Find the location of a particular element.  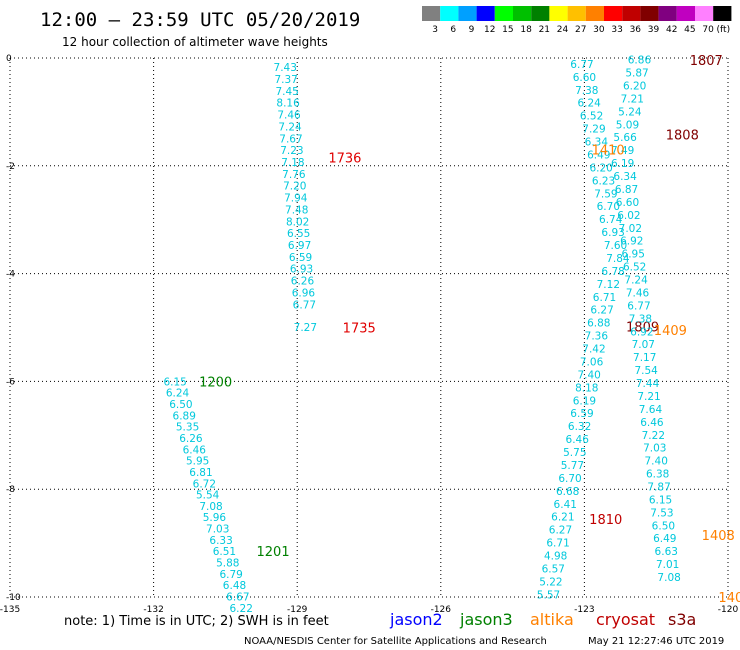

wave-height-value: 7.48 is located at coordinates (296, 210).